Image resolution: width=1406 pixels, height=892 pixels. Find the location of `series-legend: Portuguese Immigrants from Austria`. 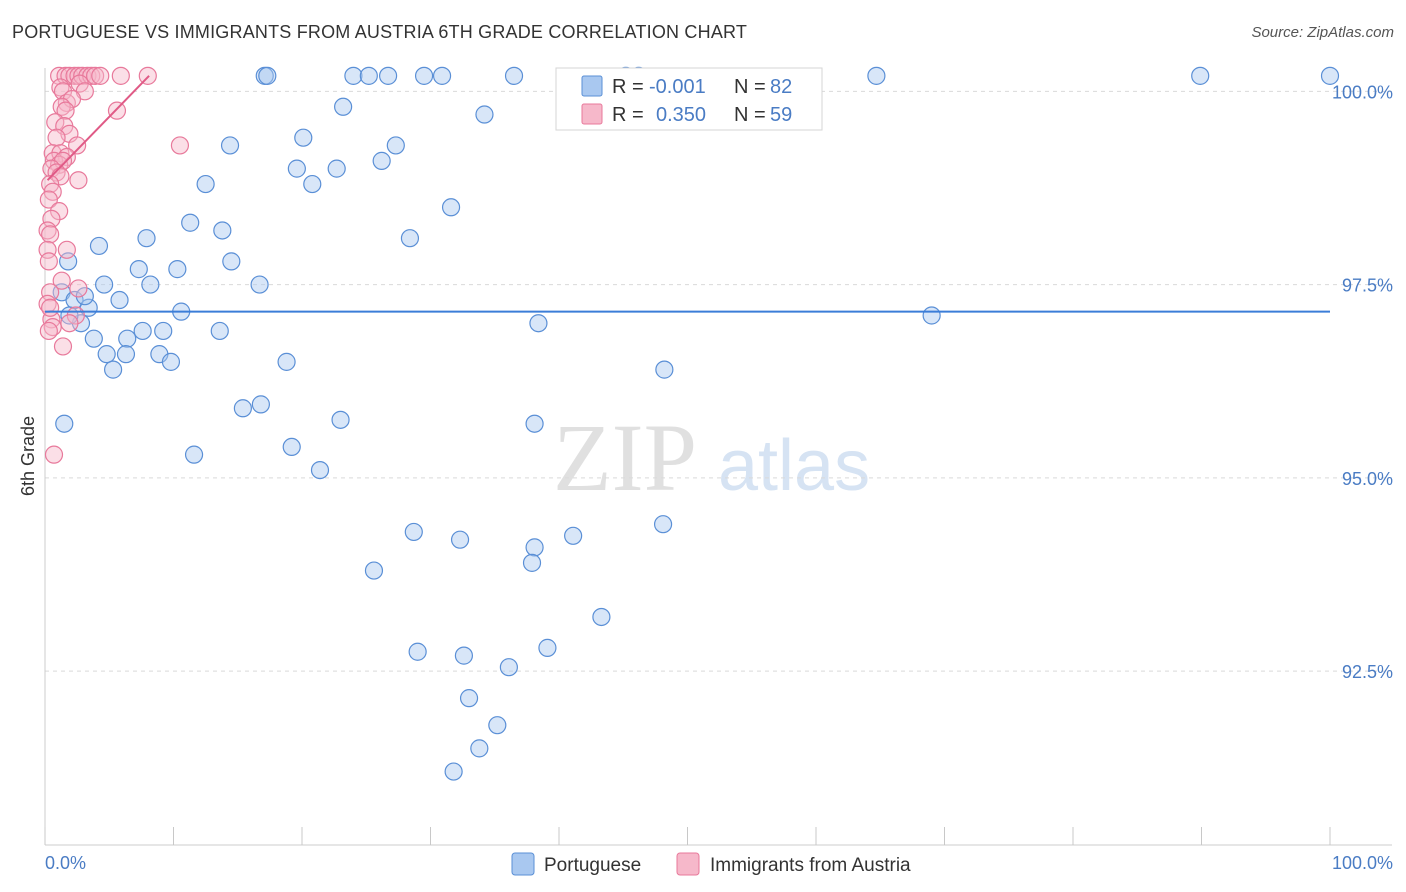

series-legend: Portuguese Immigrants from Austria is located at coordinates (711, 864).